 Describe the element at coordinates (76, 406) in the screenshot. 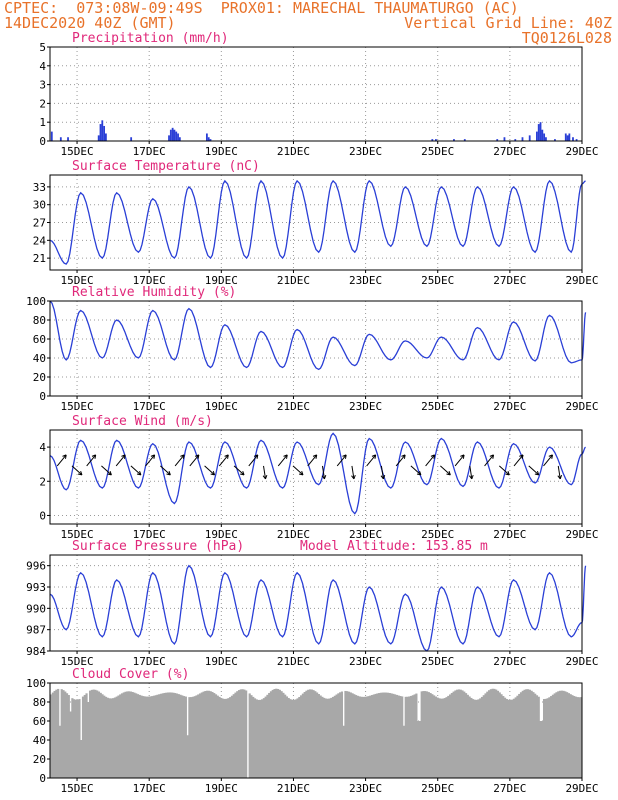

I see `x-tick-label: 15DEC` at that location.